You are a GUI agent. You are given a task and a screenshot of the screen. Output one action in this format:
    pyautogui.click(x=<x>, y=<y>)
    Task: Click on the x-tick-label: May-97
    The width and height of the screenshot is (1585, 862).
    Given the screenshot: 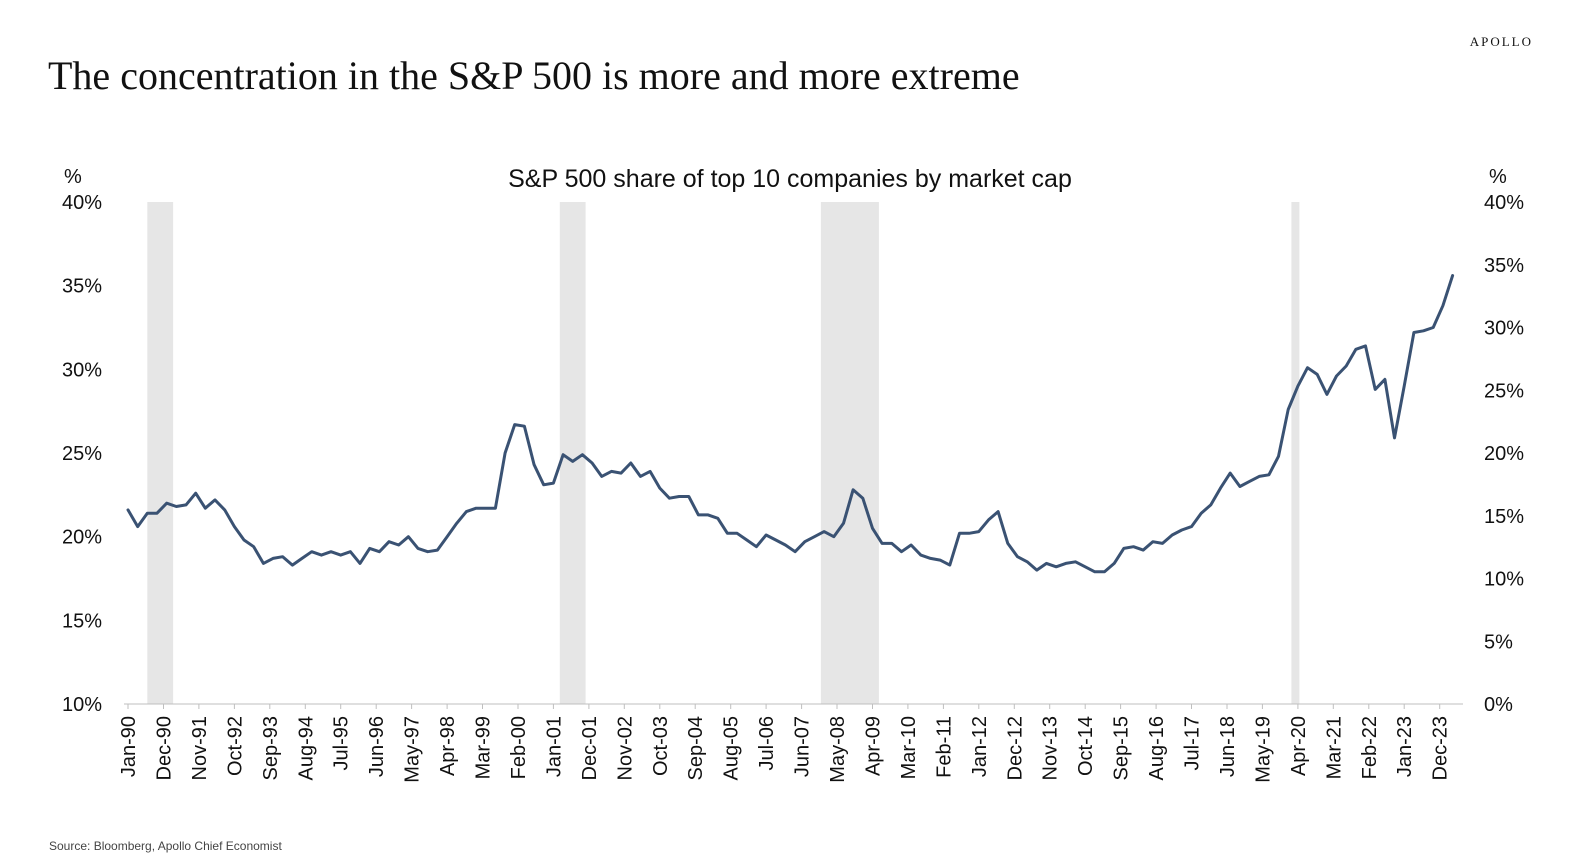 What is the action you would take?
    pyautogui.click(x=413, y=749)
    